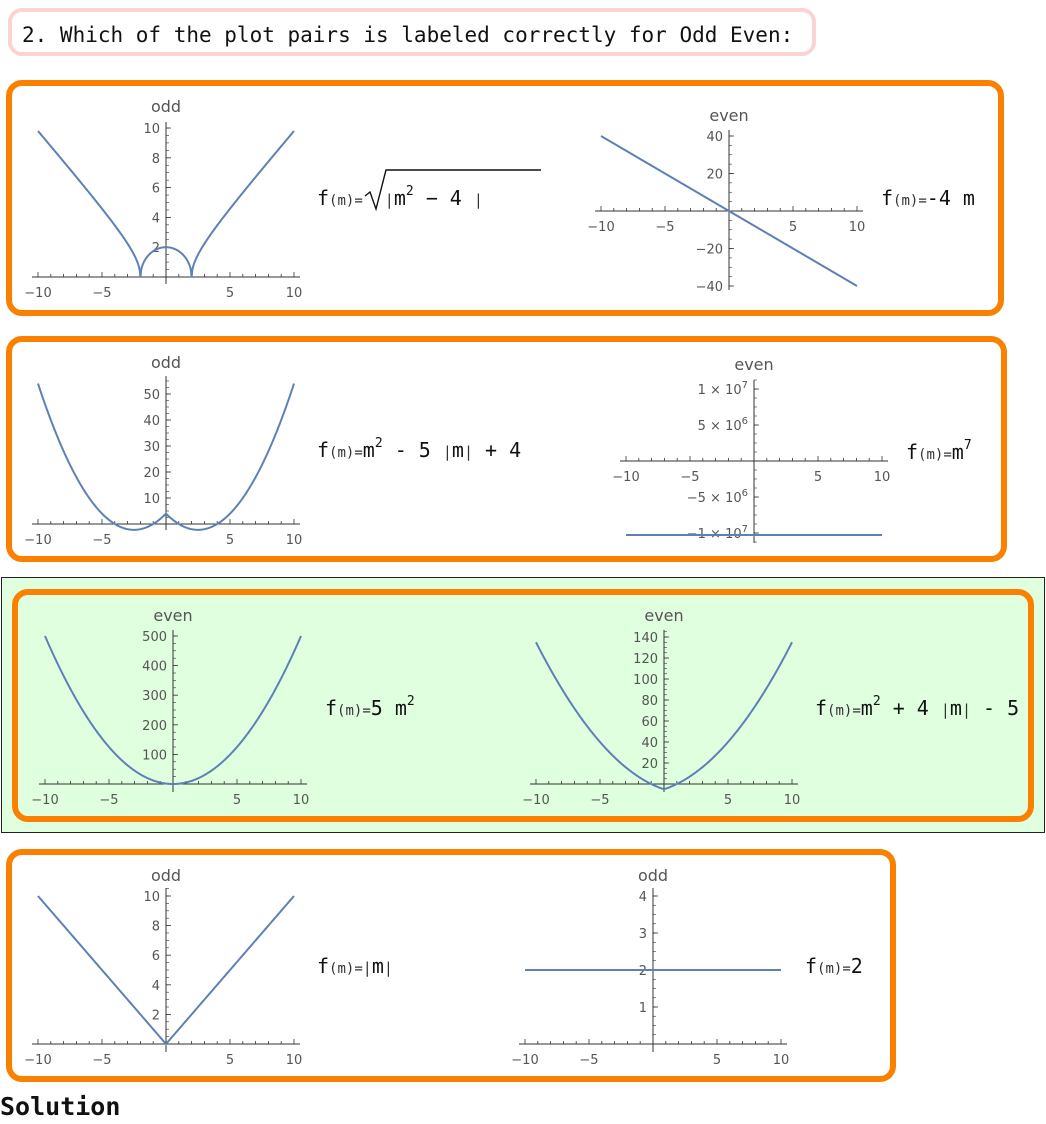 The height and width of the screenshot is (1124, 1046). I want to click on plot-3-x-tick-label: 5, so click(230, 540).